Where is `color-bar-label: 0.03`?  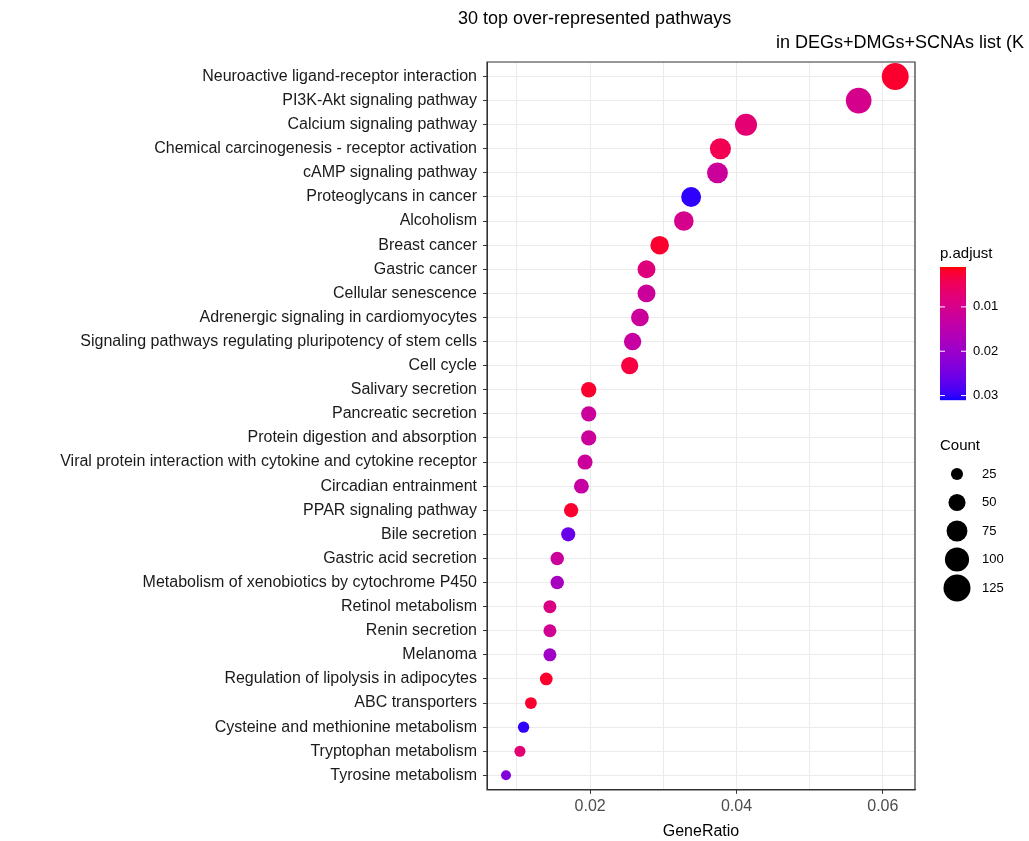 color-bar-label: 0.03 is located at coordinates (986, 395).